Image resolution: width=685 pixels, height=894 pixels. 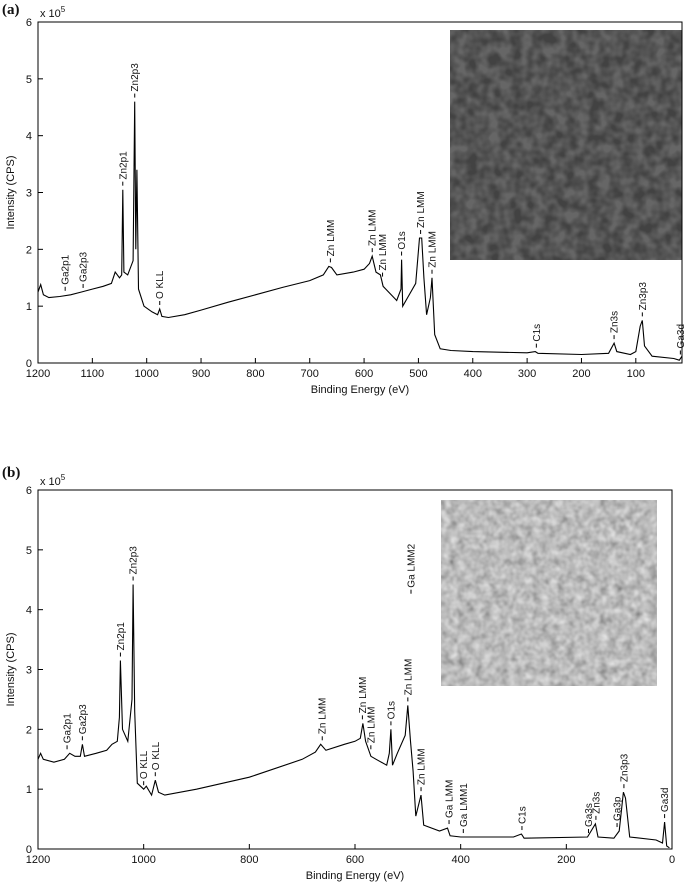 I want to click on x-tick-label: 900, so click(x=201, y=374).